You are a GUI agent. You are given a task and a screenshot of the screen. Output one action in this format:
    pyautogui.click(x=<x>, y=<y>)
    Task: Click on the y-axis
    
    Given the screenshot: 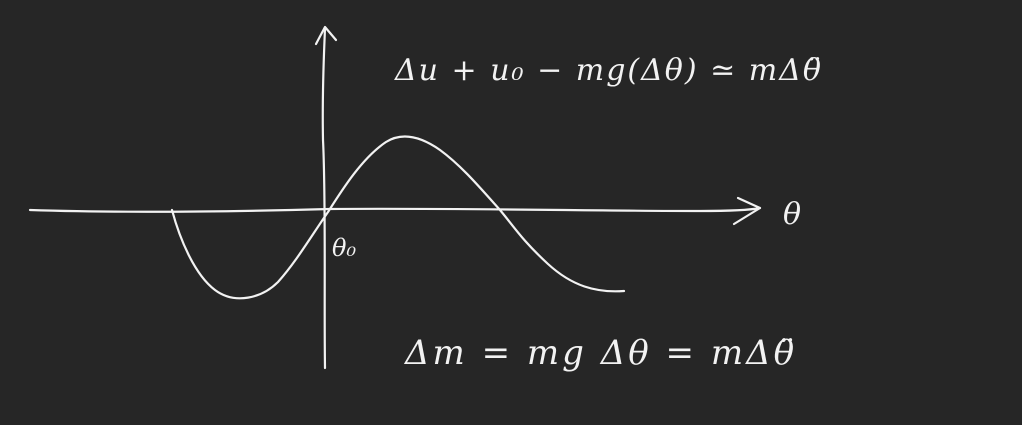 What is the action you would take?
    pyautogui.click(x=326, y=197)
    